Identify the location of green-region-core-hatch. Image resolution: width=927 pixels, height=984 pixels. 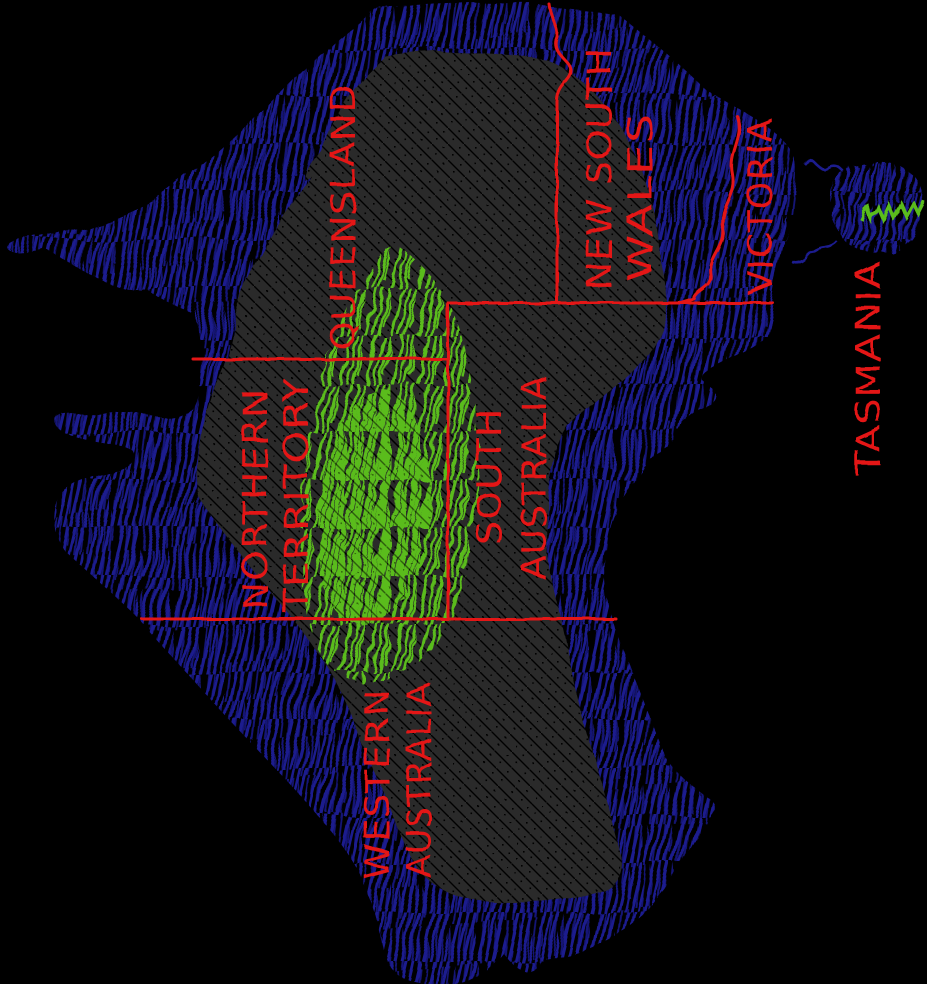
(374, 507).